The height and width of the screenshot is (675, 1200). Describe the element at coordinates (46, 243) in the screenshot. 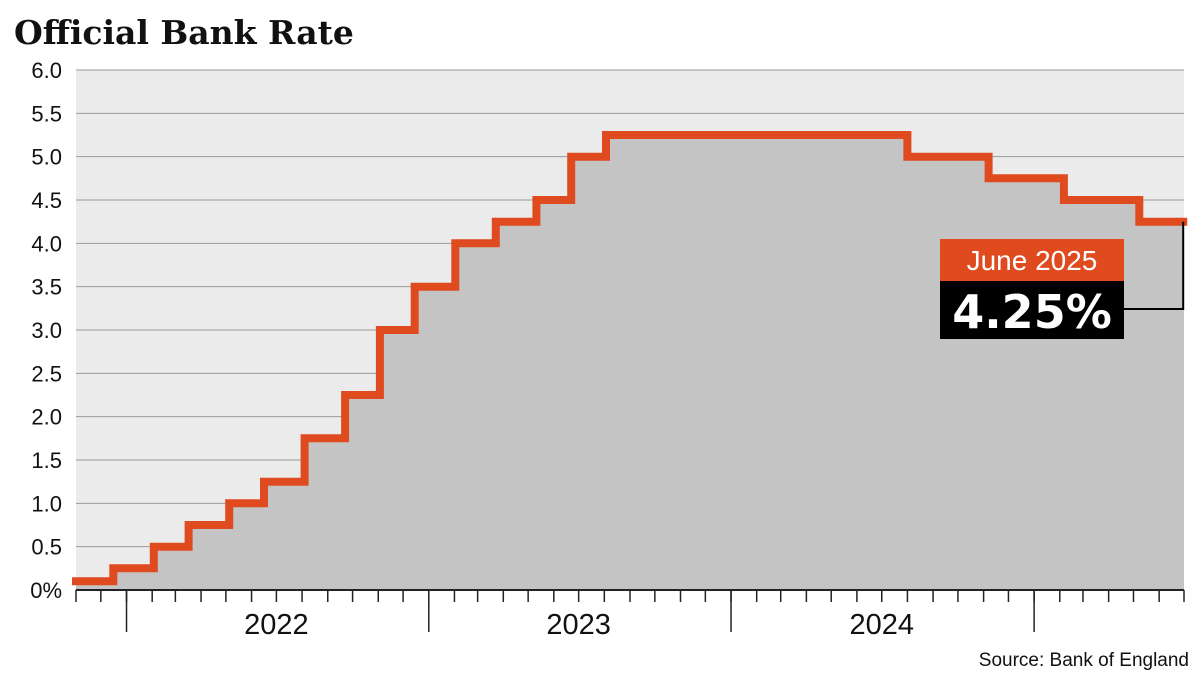

I see `y-tick-label: 4.0` at that location.